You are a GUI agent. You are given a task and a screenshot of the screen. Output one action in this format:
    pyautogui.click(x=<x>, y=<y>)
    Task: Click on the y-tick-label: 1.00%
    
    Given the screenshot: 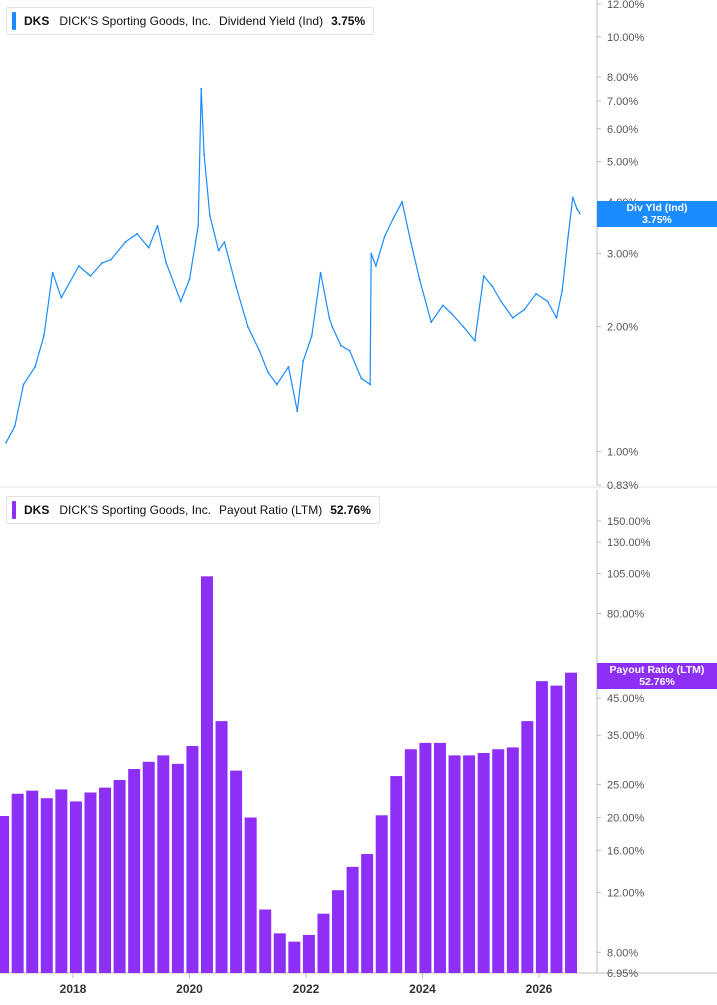 What is the action you would take?
    pyautogui.click(x=622, y=452)
    